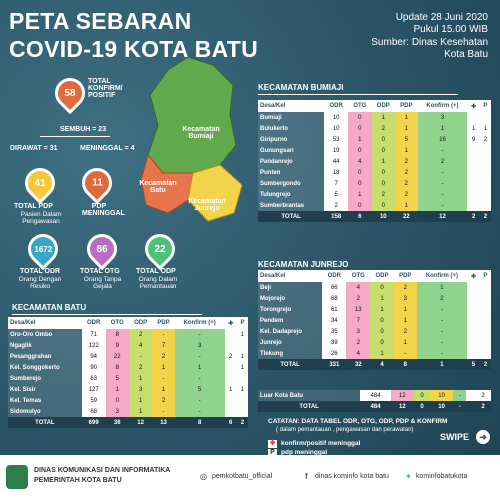 Image resolution: width=500 pixels, height=500 pixels. Describe the element at coordinates (290, 298) in the screenshot. I see `table-cell: Mojorejo` at that location.